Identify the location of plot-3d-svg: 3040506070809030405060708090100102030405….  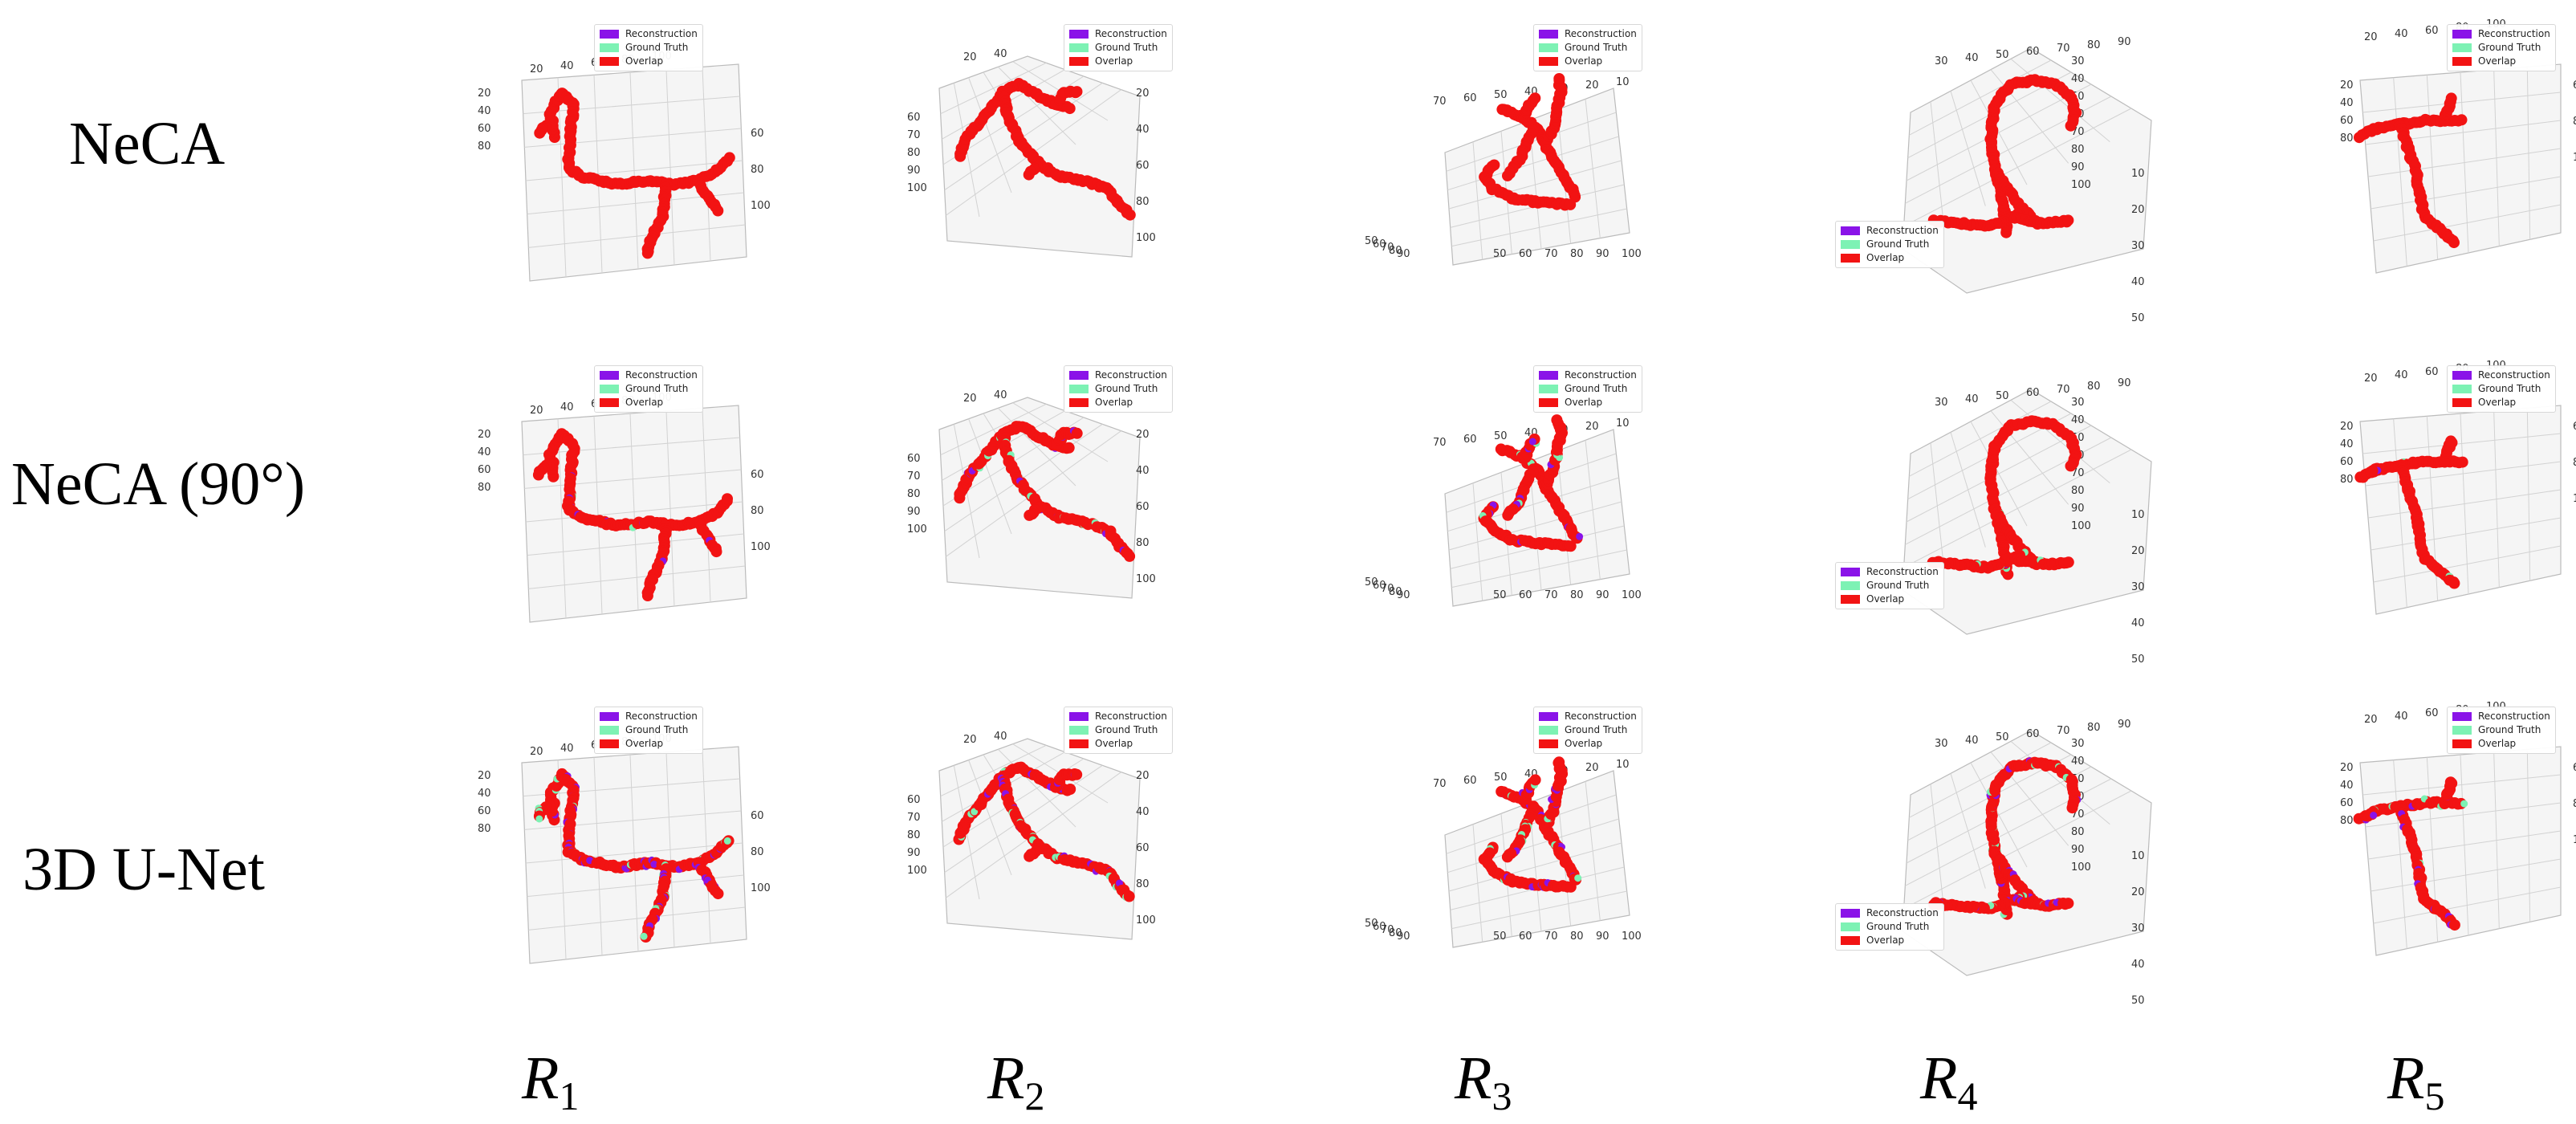
(2027, 521).